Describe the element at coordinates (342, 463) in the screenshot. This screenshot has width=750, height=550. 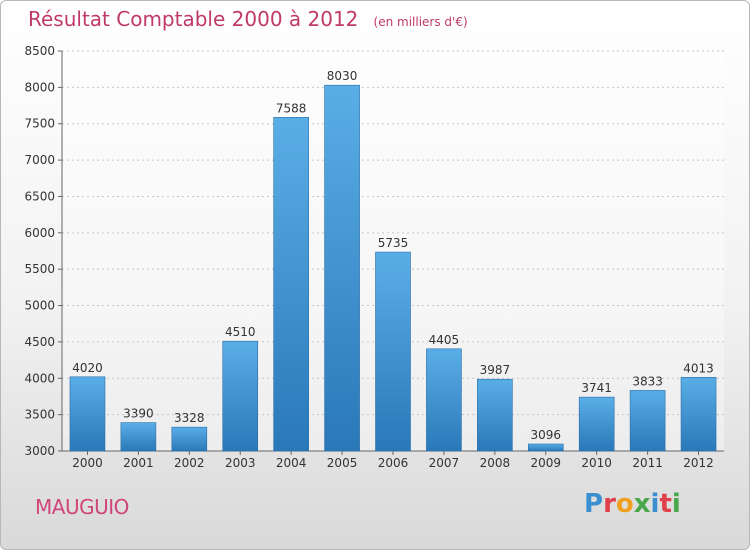
I see `x-tick-label-2005: 2005` at that location.